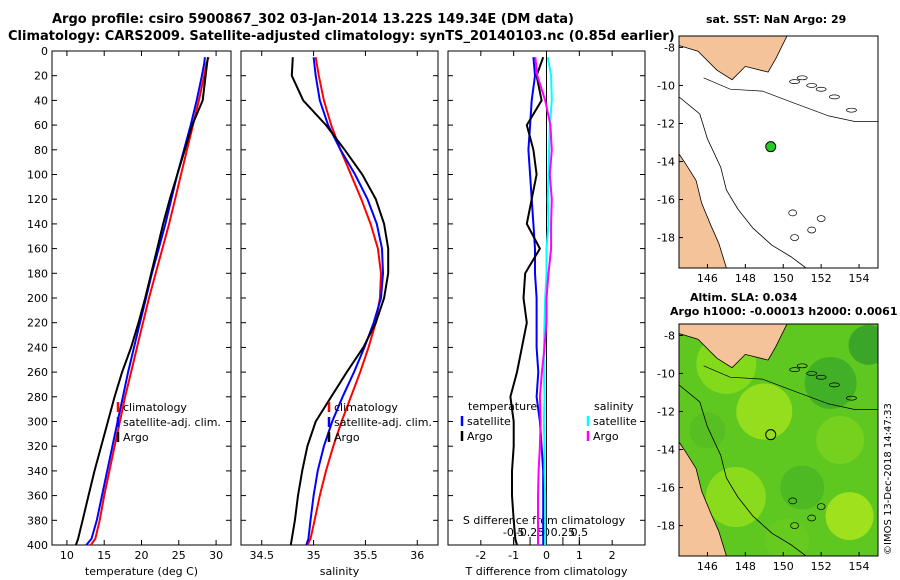 The image size is (900, 580). I want to click on sla-xtick-label: 152, so click(821, 566).